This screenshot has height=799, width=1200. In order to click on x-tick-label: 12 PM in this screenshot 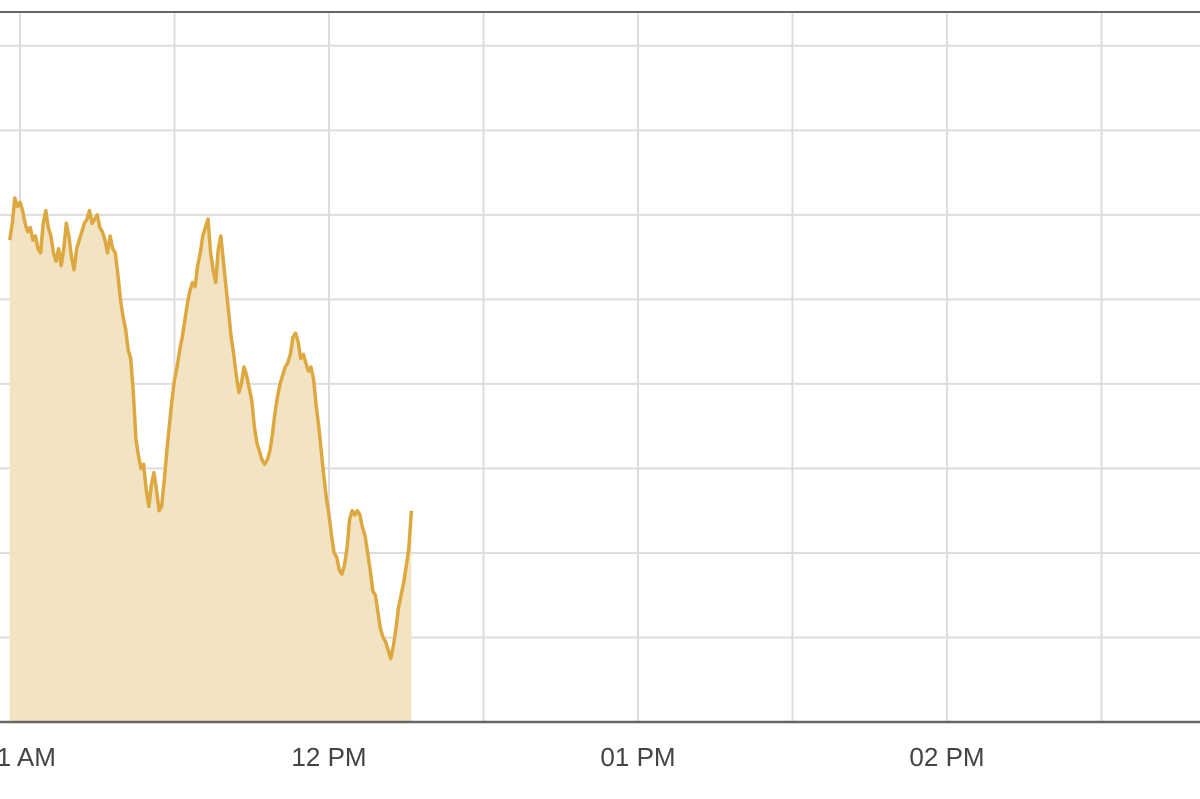, I will do `click(328, 757)`.